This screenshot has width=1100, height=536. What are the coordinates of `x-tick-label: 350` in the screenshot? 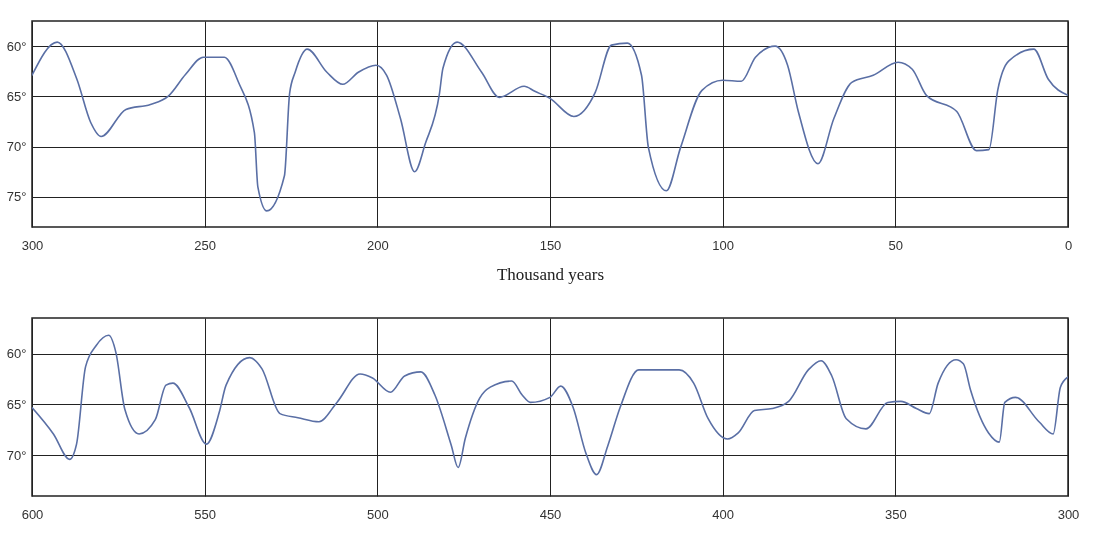 It's located at (895, 514).